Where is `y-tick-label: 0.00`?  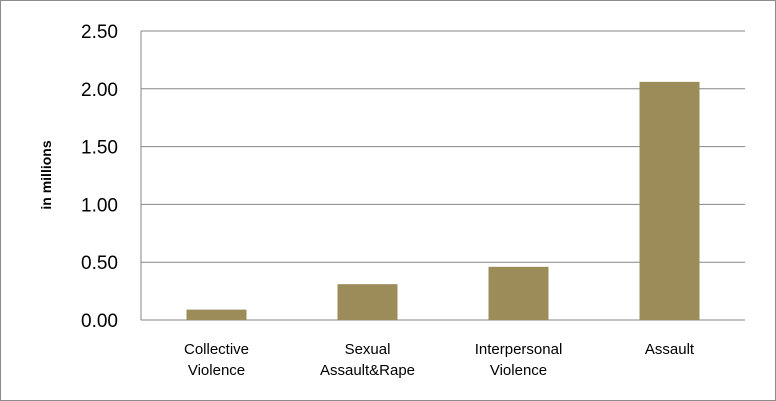 y-tick-label: 0.00 is located at coordinates (99, 321).